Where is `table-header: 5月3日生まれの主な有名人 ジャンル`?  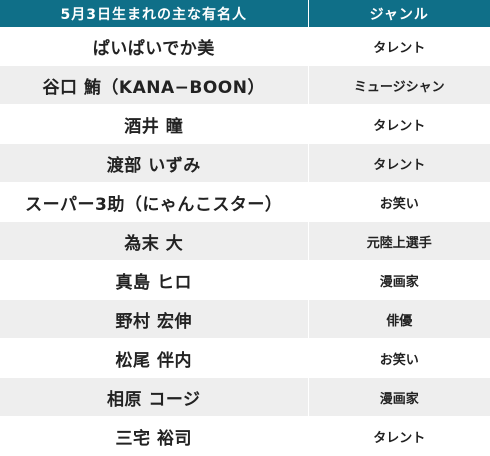
table-header: 5月3日生まれの主な有名人 ジャンル is located at coordinates (245, 13).